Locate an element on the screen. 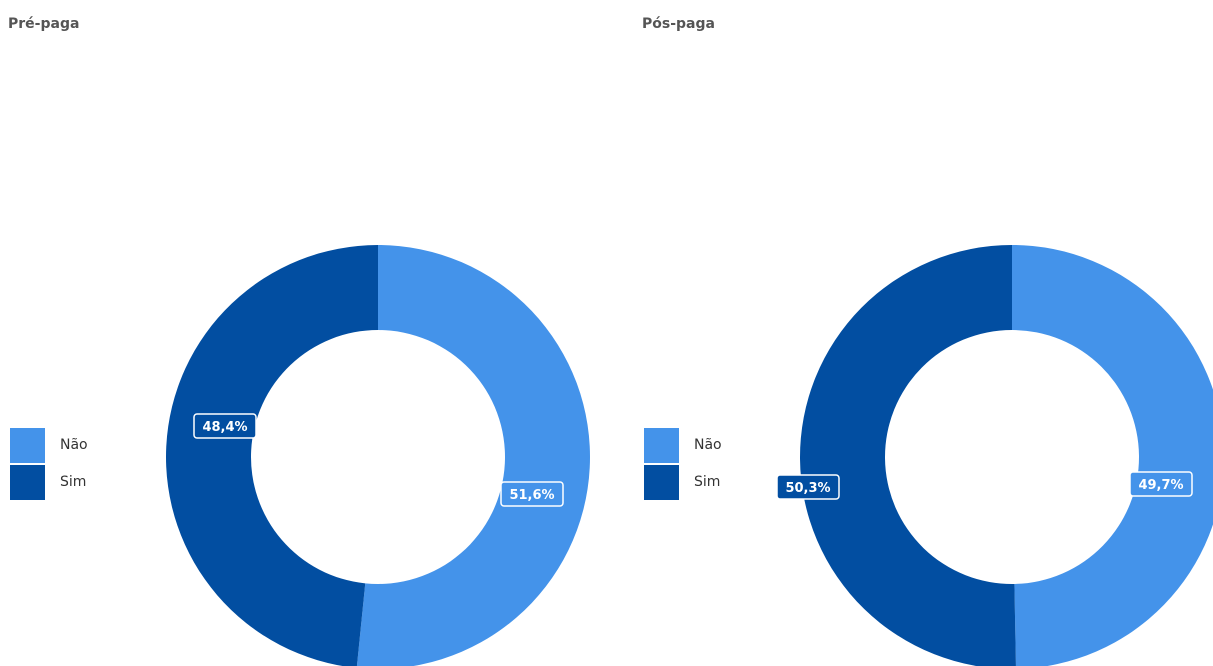 The image size is (1213, 666). data-label: 51,6% is located at coordinates (532, 494).